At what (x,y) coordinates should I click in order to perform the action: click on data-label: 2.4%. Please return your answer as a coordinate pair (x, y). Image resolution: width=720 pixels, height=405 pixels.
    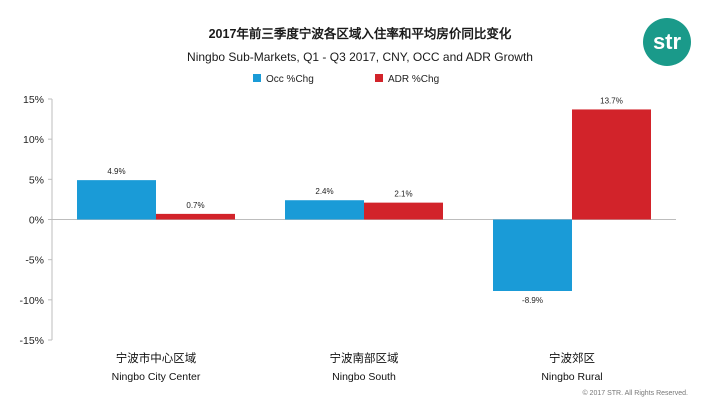
    Looking at the image, I should click on (324, 191).